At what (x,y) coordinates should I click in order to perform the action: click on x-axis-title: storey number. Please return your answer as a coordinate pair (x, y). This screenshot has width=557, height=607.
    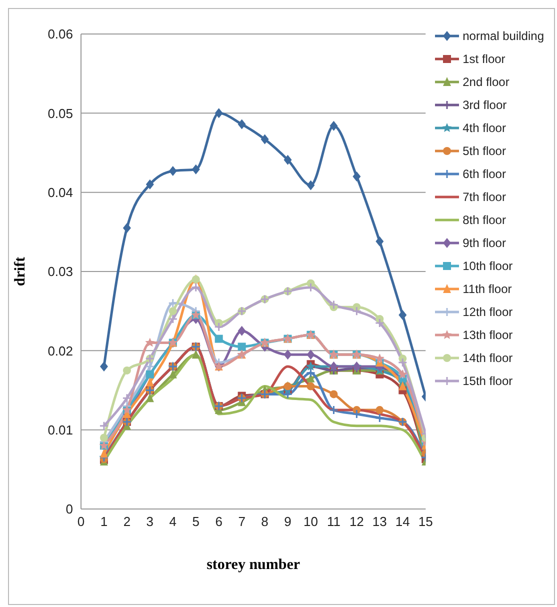
    Looking at the image, I should click on (253, 565).